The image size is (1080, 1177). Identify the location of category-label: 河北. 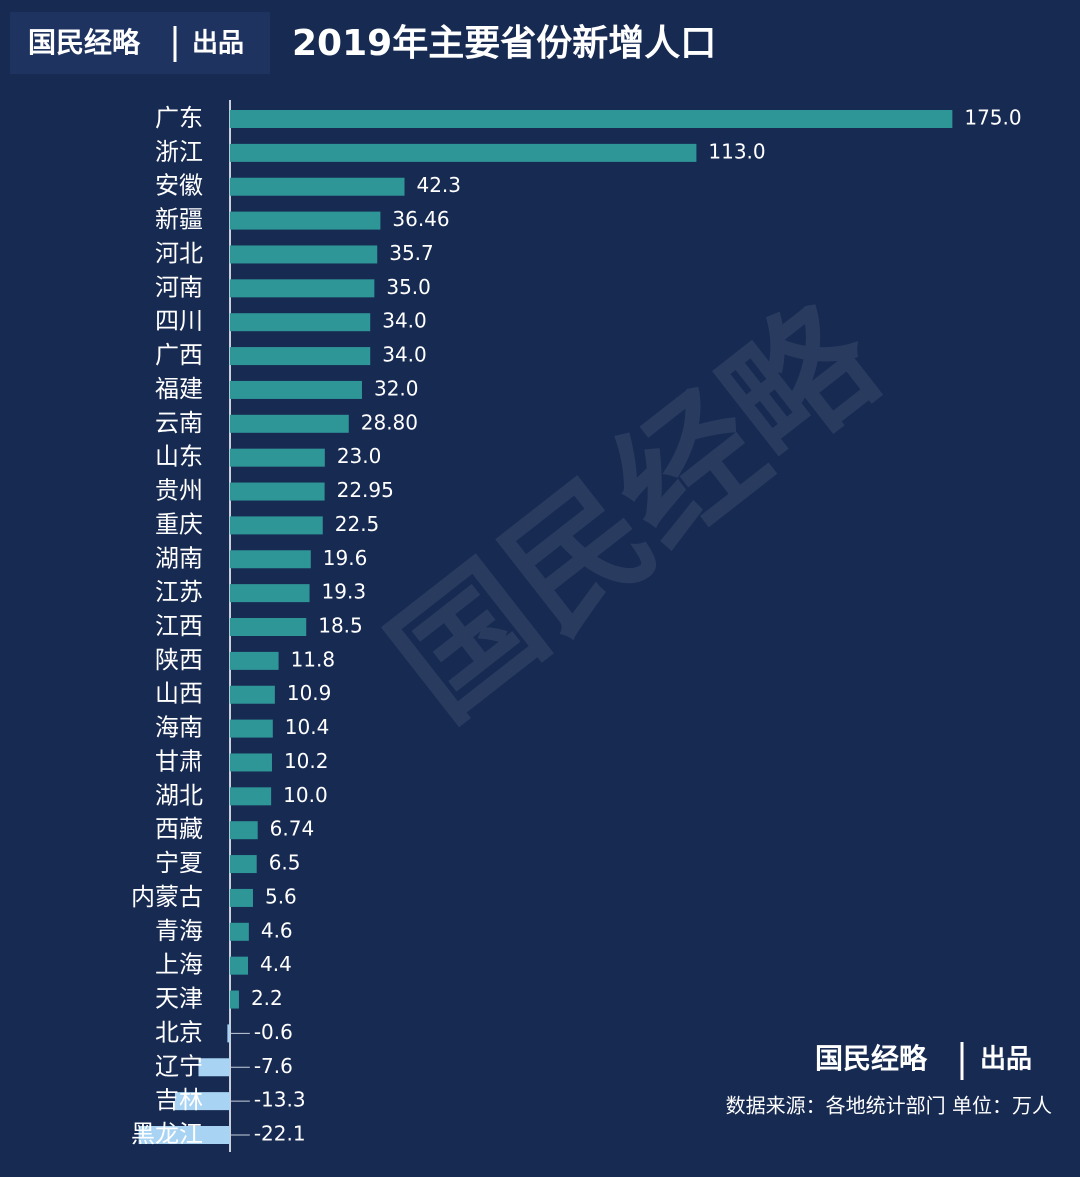
(179, 253).